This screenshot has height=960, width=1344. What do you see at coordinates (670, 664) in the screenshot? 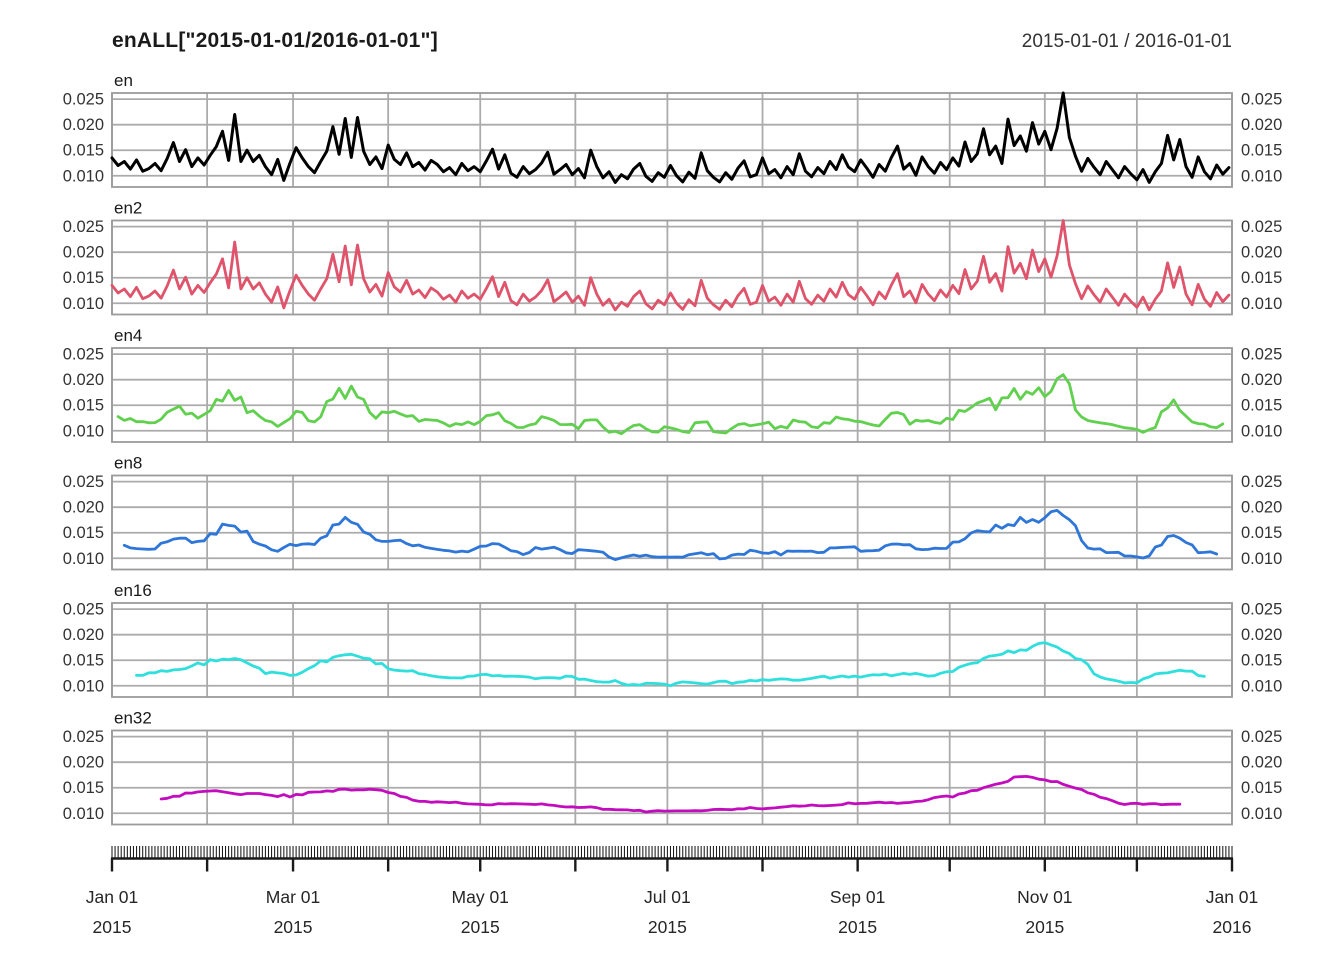
I see `series-line-en16` at bounding box center [670, 664].